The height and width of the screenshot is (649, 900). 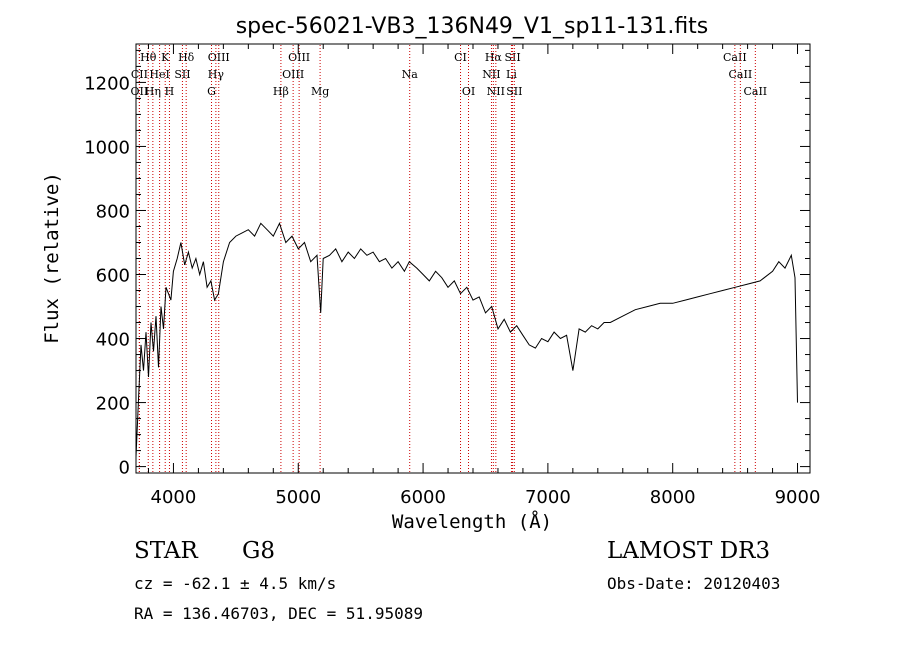 What do you see at coordinates (423, 497) in the screenshot?
I see `x-tick-label: 6000` at bounding box center [423, 497].